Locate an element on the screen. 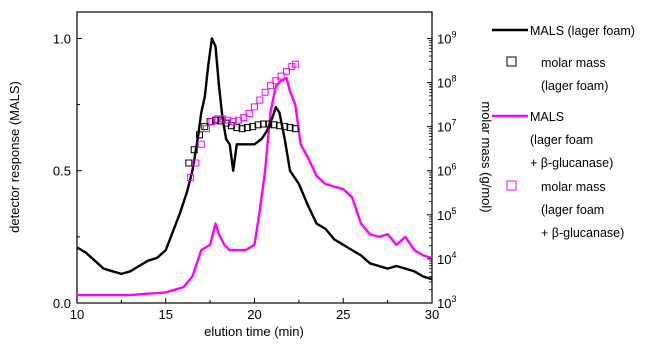  x-tick-label: 25 is located at coordinates (343, 314).